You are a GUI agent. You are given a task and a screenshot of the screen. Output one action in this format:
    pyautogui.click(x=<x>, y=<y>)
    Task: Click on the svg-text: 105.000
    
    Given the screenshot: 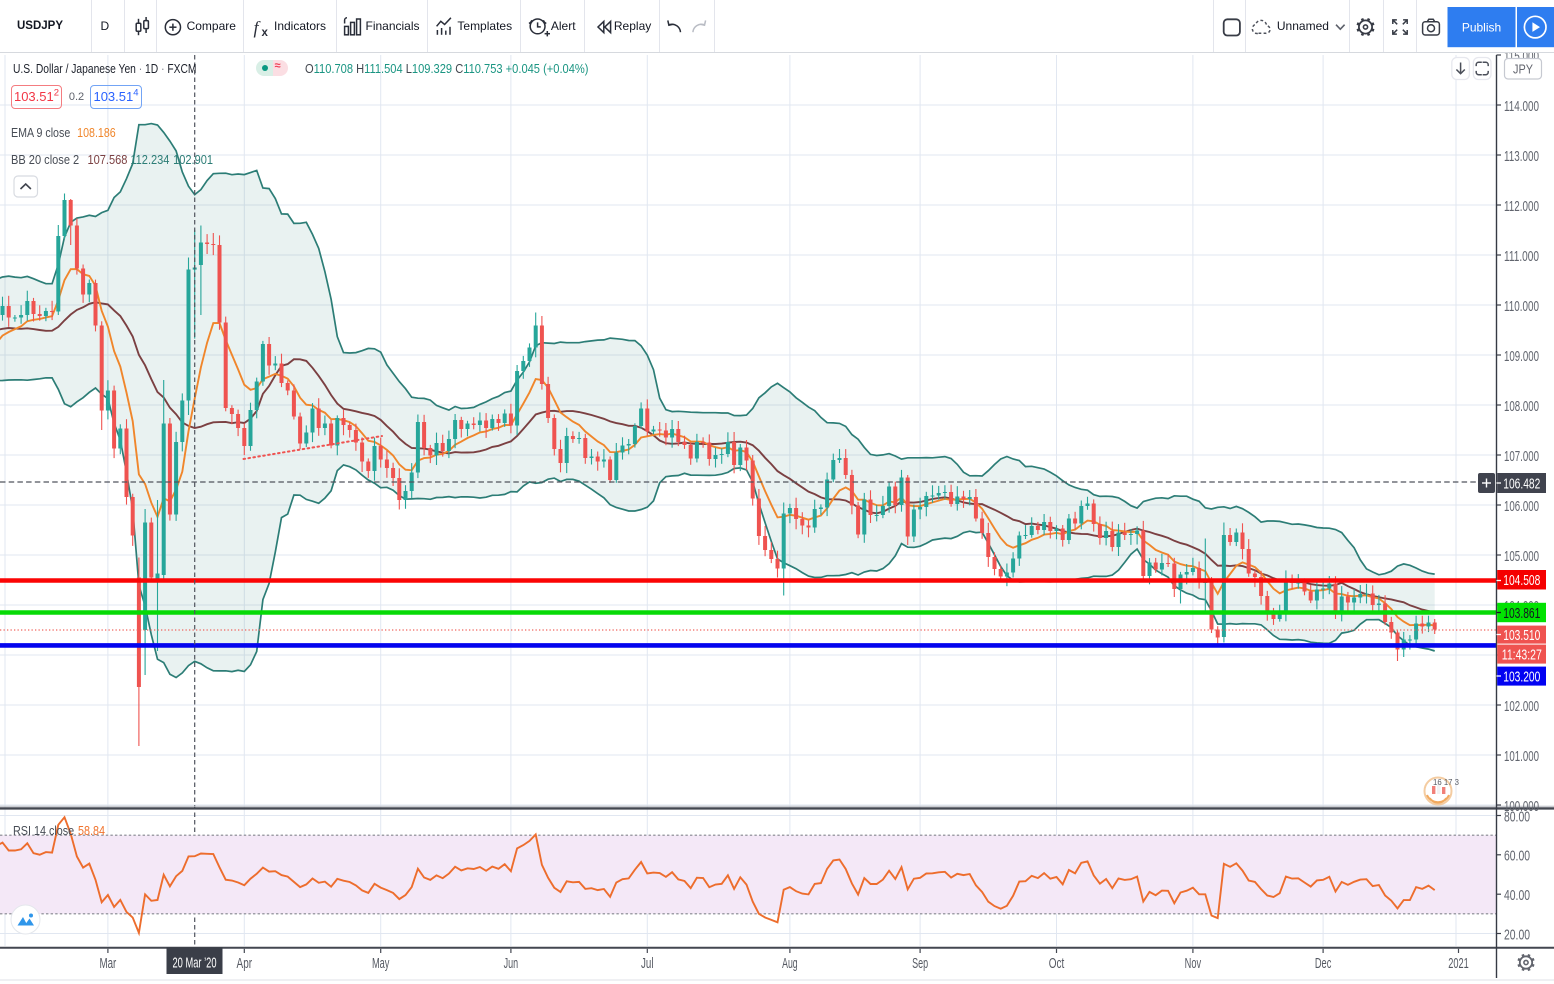 What is the action you would take?
    pyautogui.click(x=1521, y=556)
    